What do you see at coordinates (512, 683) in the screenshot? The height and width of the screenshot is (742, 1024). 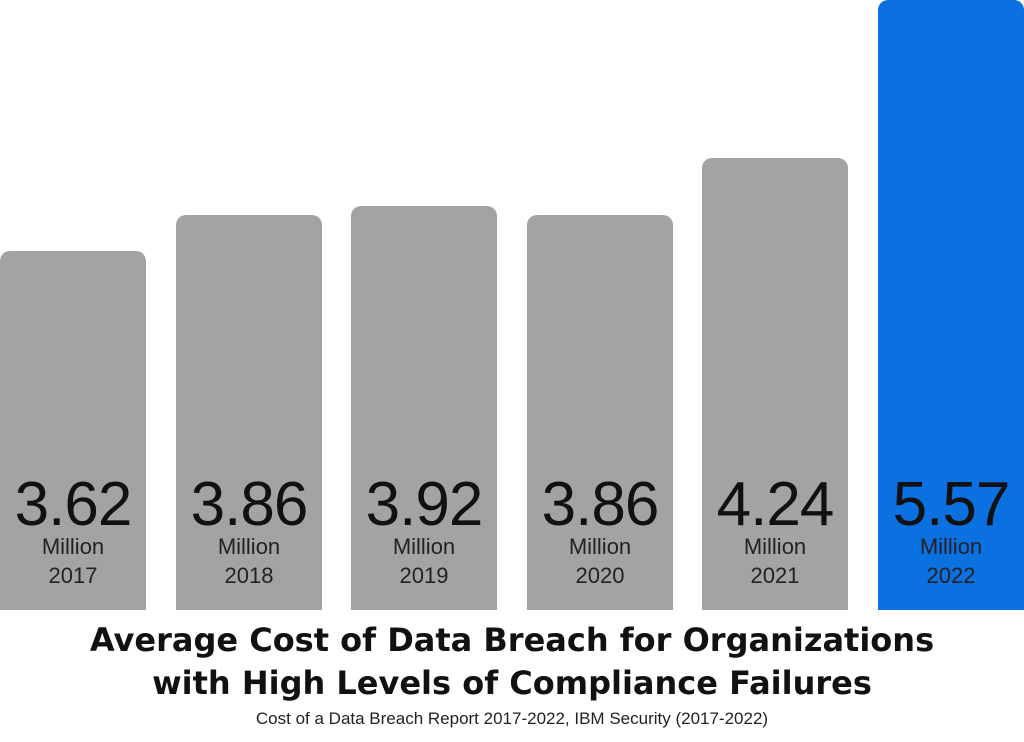 I see `chart-title-line-2: with High Levels of Compliance Failures` at bounding box center [512, 683].